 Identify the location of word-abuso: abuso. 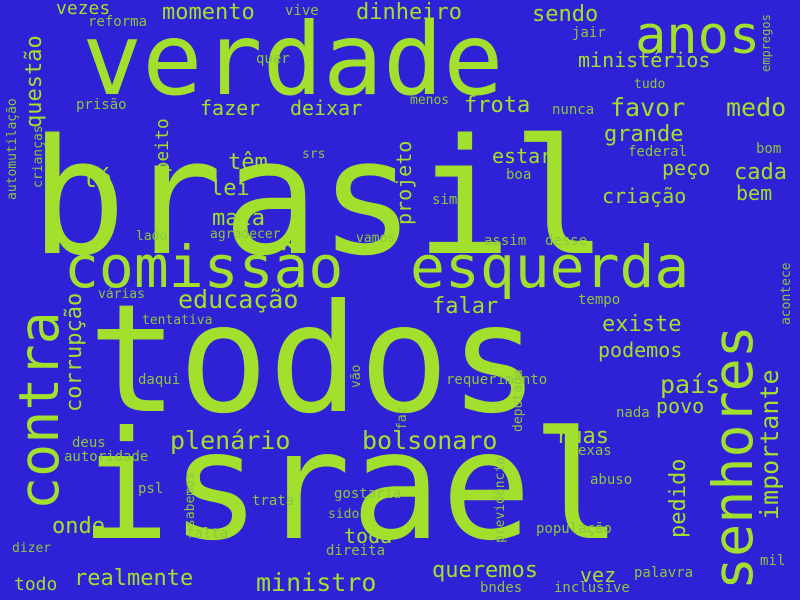
(611, 480).